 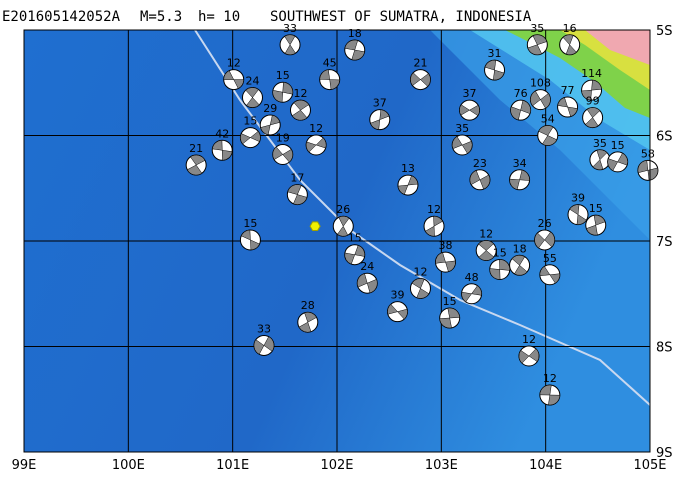 What do you see at coordinates (330, 63) in the screenshot?
I see `depth-label: 45` at bounding box center [330, 63].